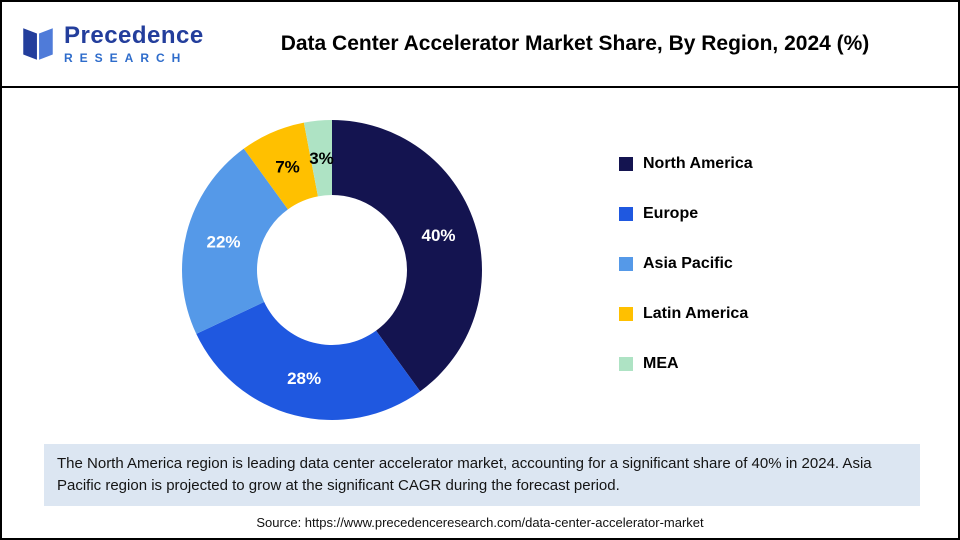  I want to click on logo-text: Precedence RESEARCH, so click(134, 44).